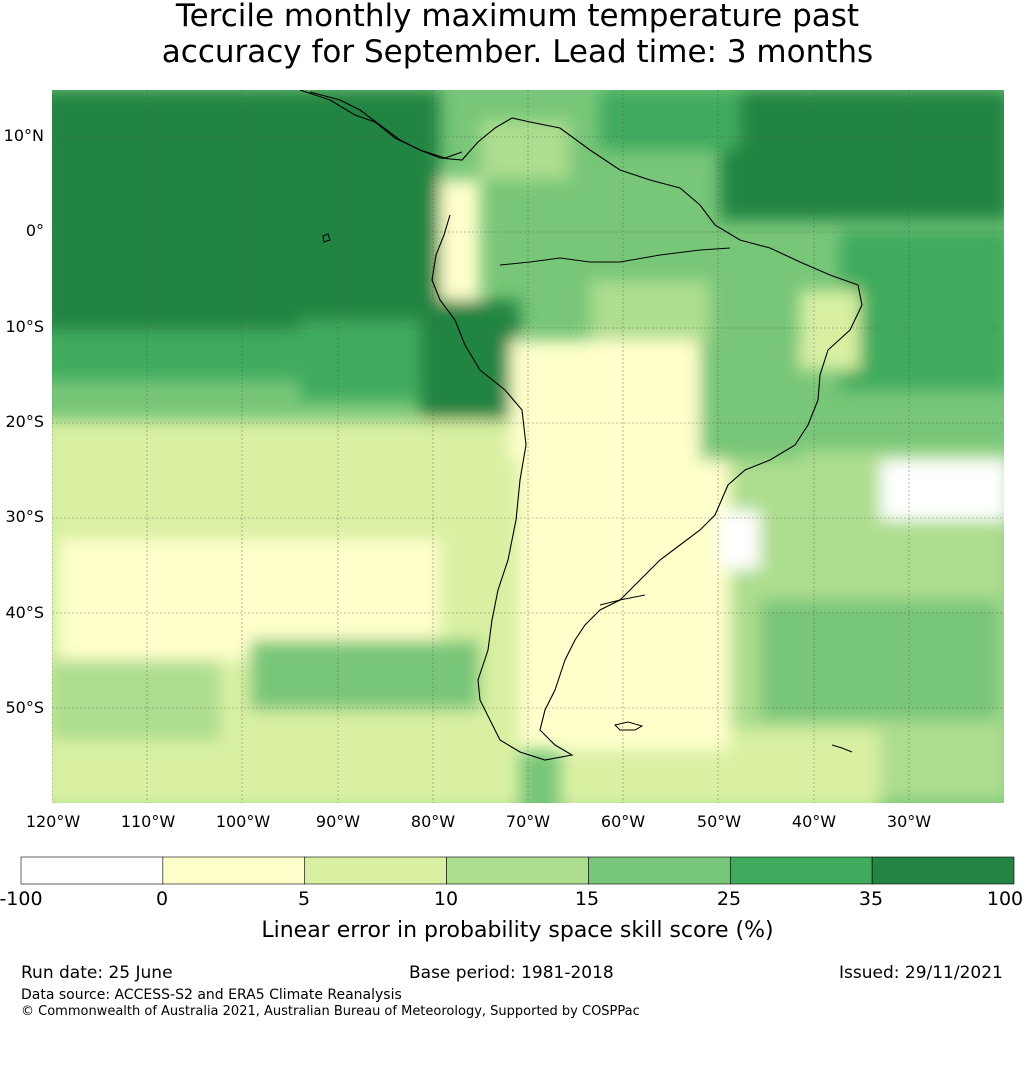 The width and height of the screenshot is (1035, 1065). Describe the element at coordinates (517, 17) in the screenshot. I see `map-title-line-1: Tercile monthly maximum temperature past` at that location.